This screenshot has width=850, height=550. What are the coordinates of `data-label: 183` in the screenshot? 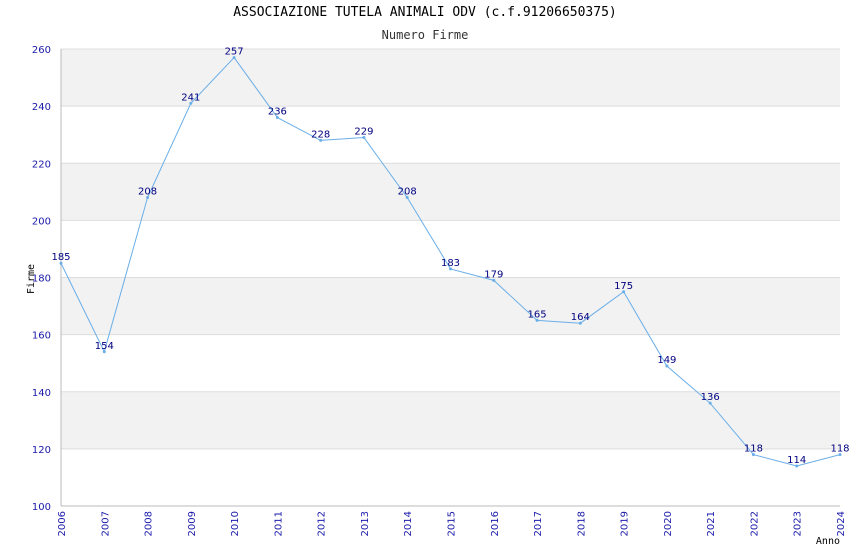 It's located at (450, 263).